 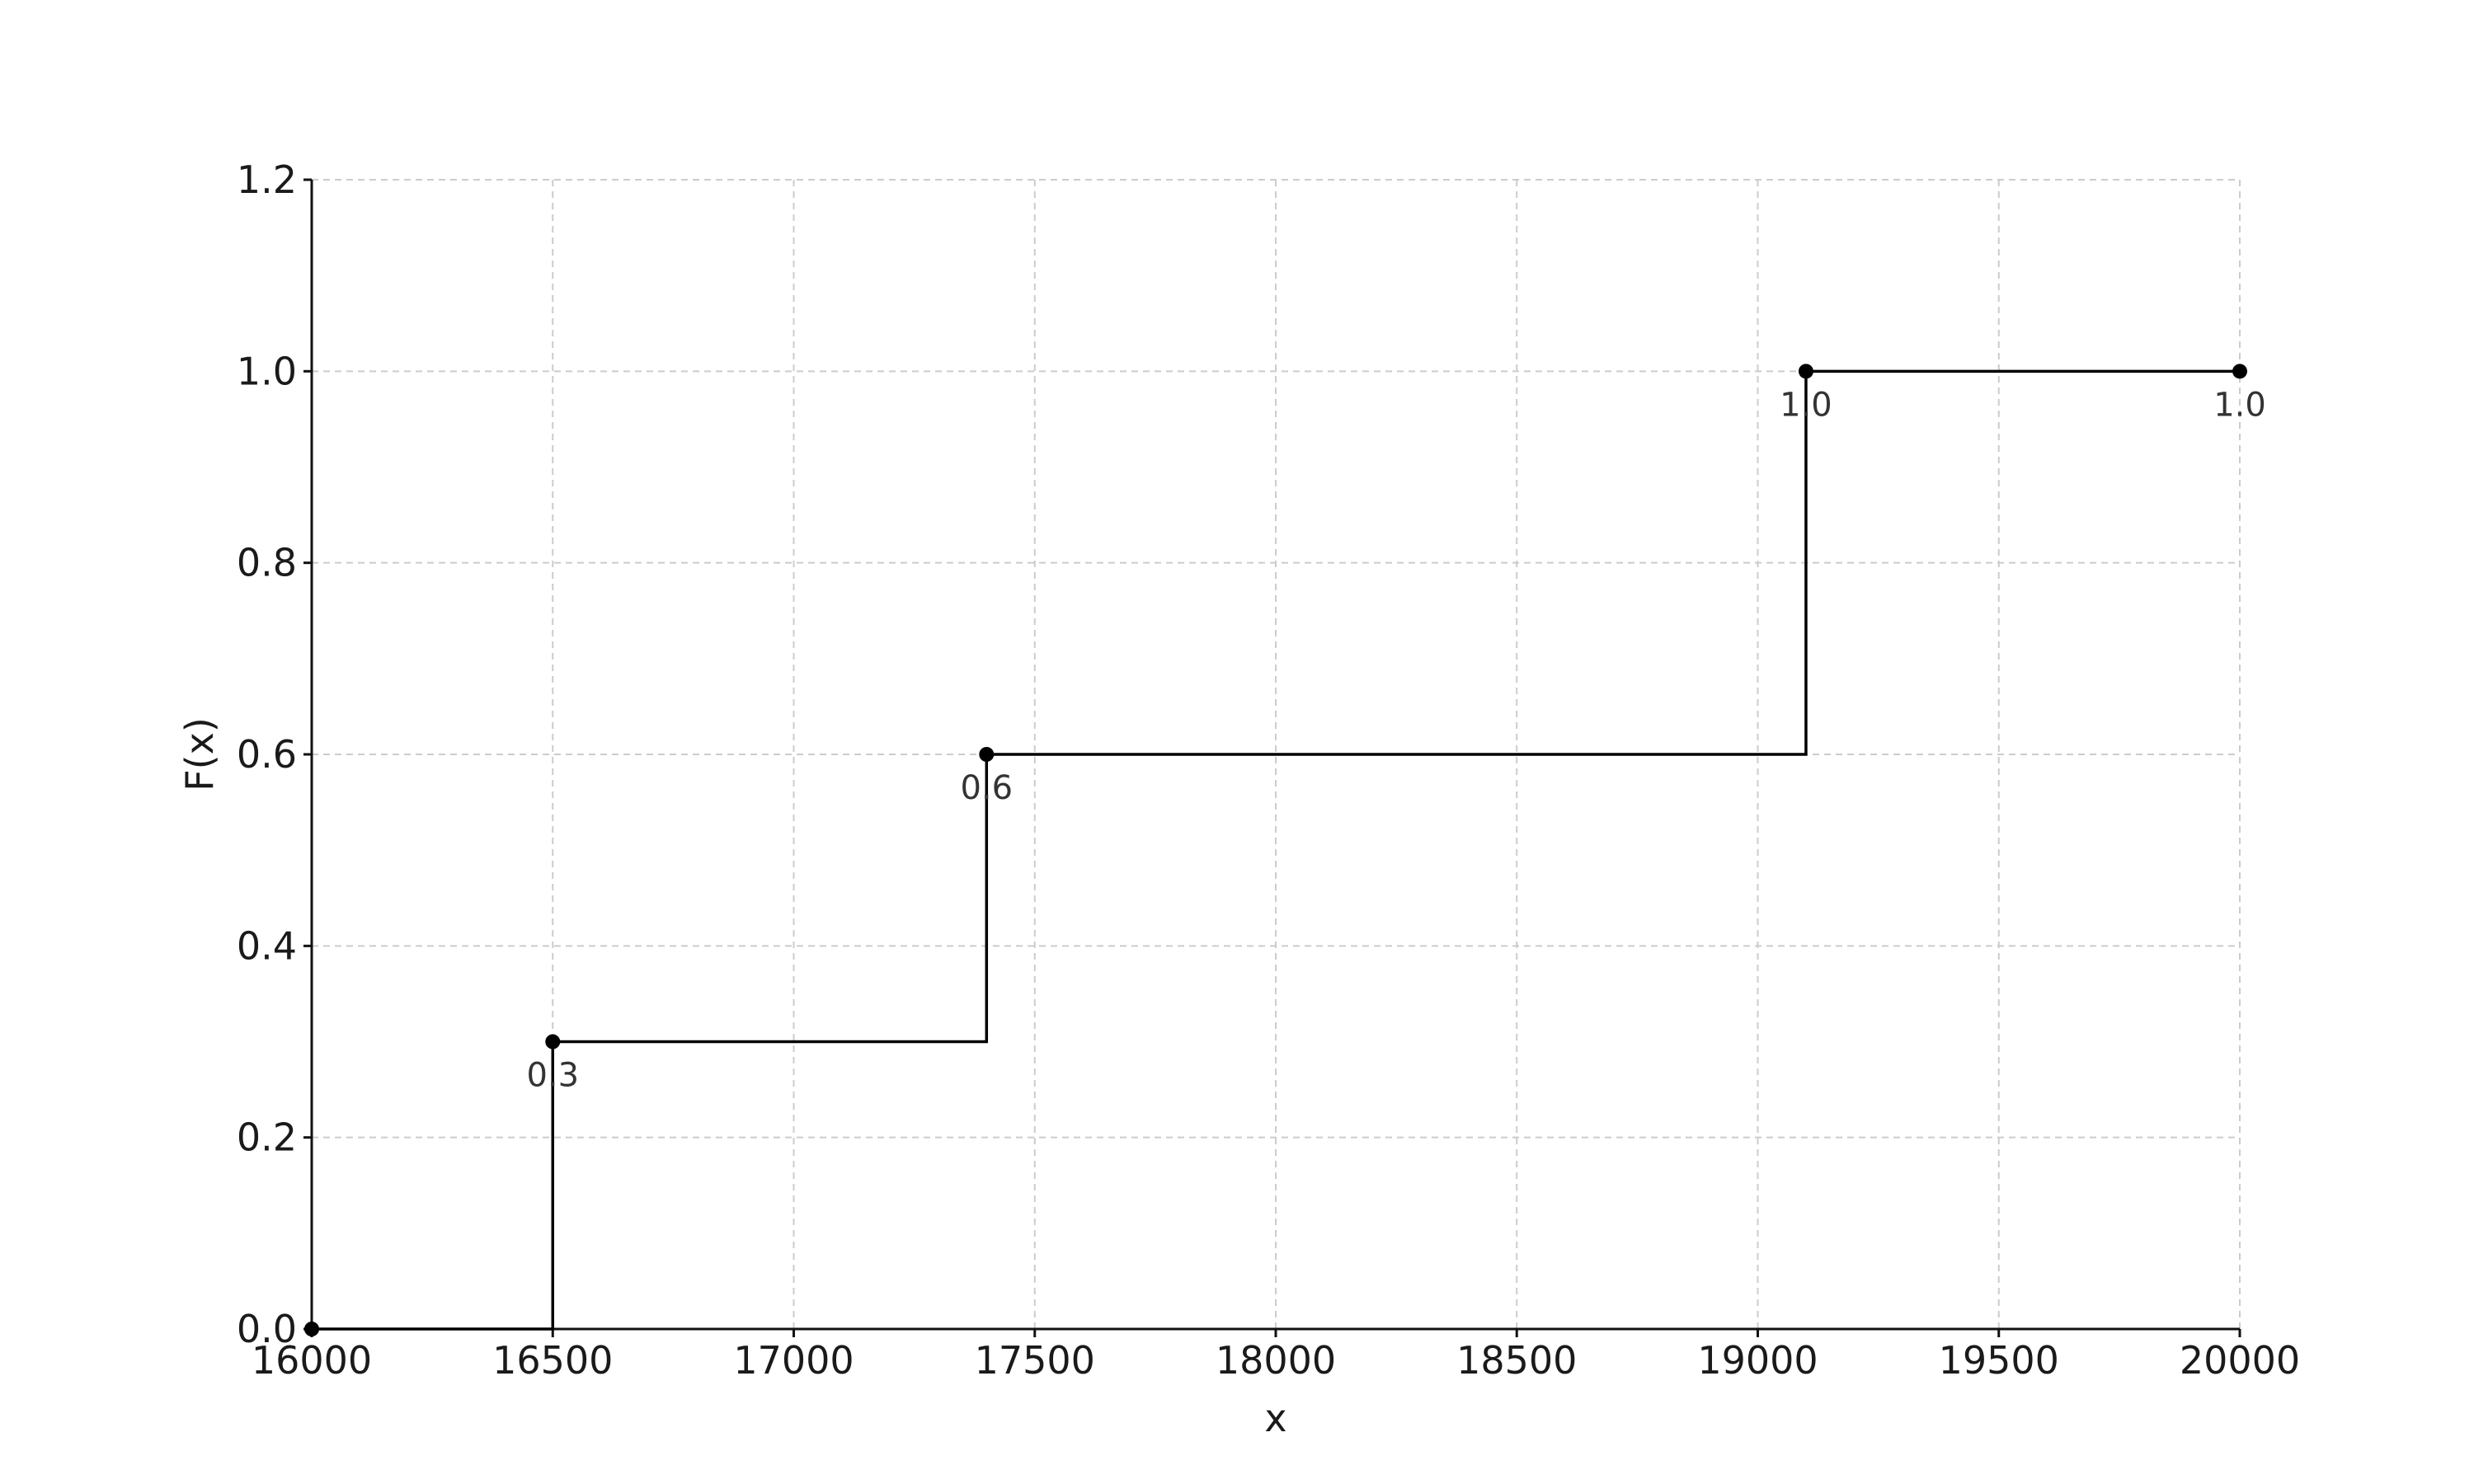 I want to click on y-axis-title: F(x), so click(x=199, y=754).